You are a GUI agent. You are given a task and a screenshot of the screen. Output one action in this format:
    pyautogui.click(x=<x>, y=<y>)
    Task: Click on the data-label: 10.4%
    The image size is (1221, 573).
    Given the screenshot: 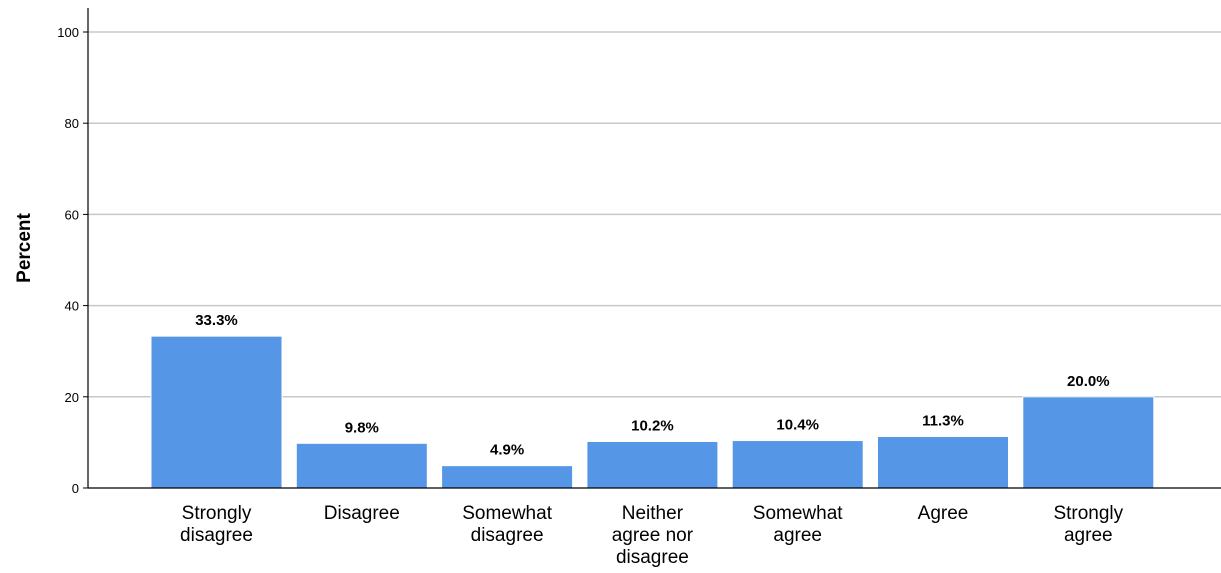 What is the action you would take?
    pyautogui.click(x=797, y=425)
    